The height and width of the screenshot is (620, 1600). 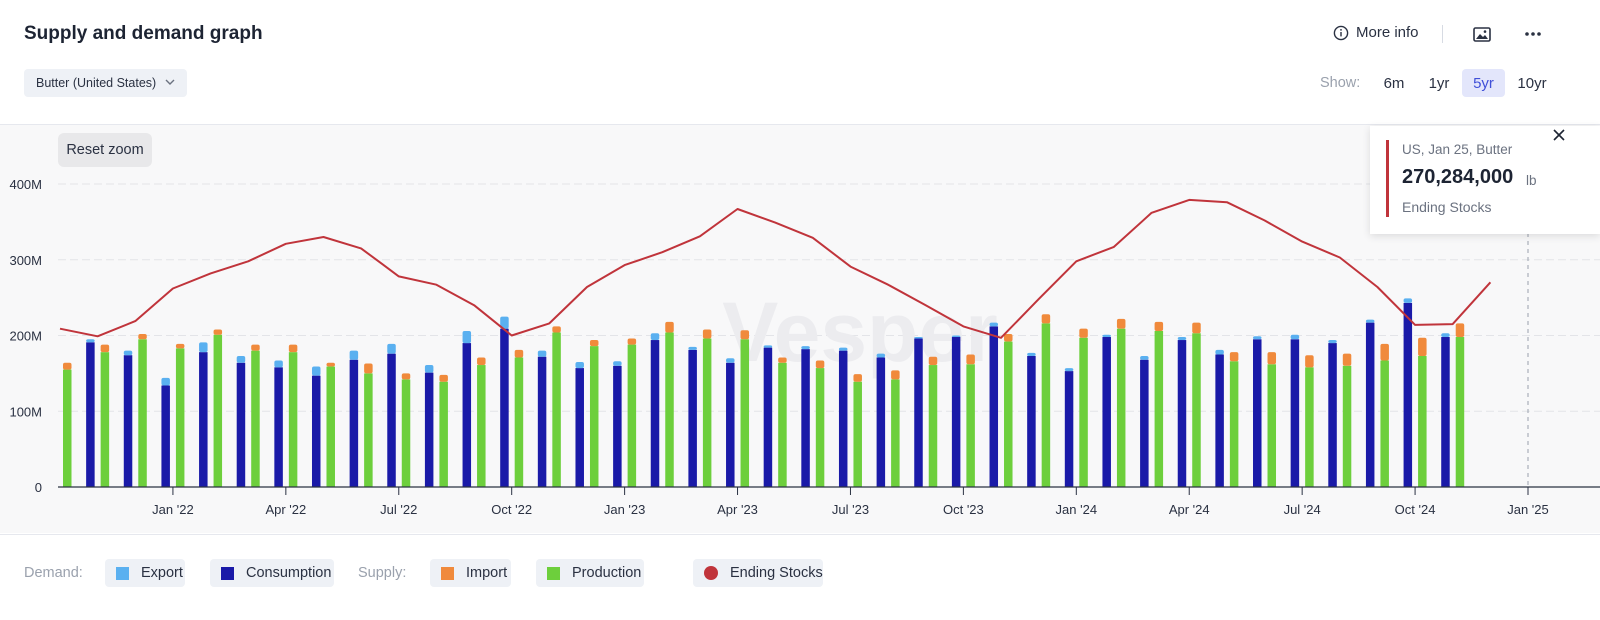 I want to click on reset-zoom-button: Reset zoom, so click(x=105, y=150).